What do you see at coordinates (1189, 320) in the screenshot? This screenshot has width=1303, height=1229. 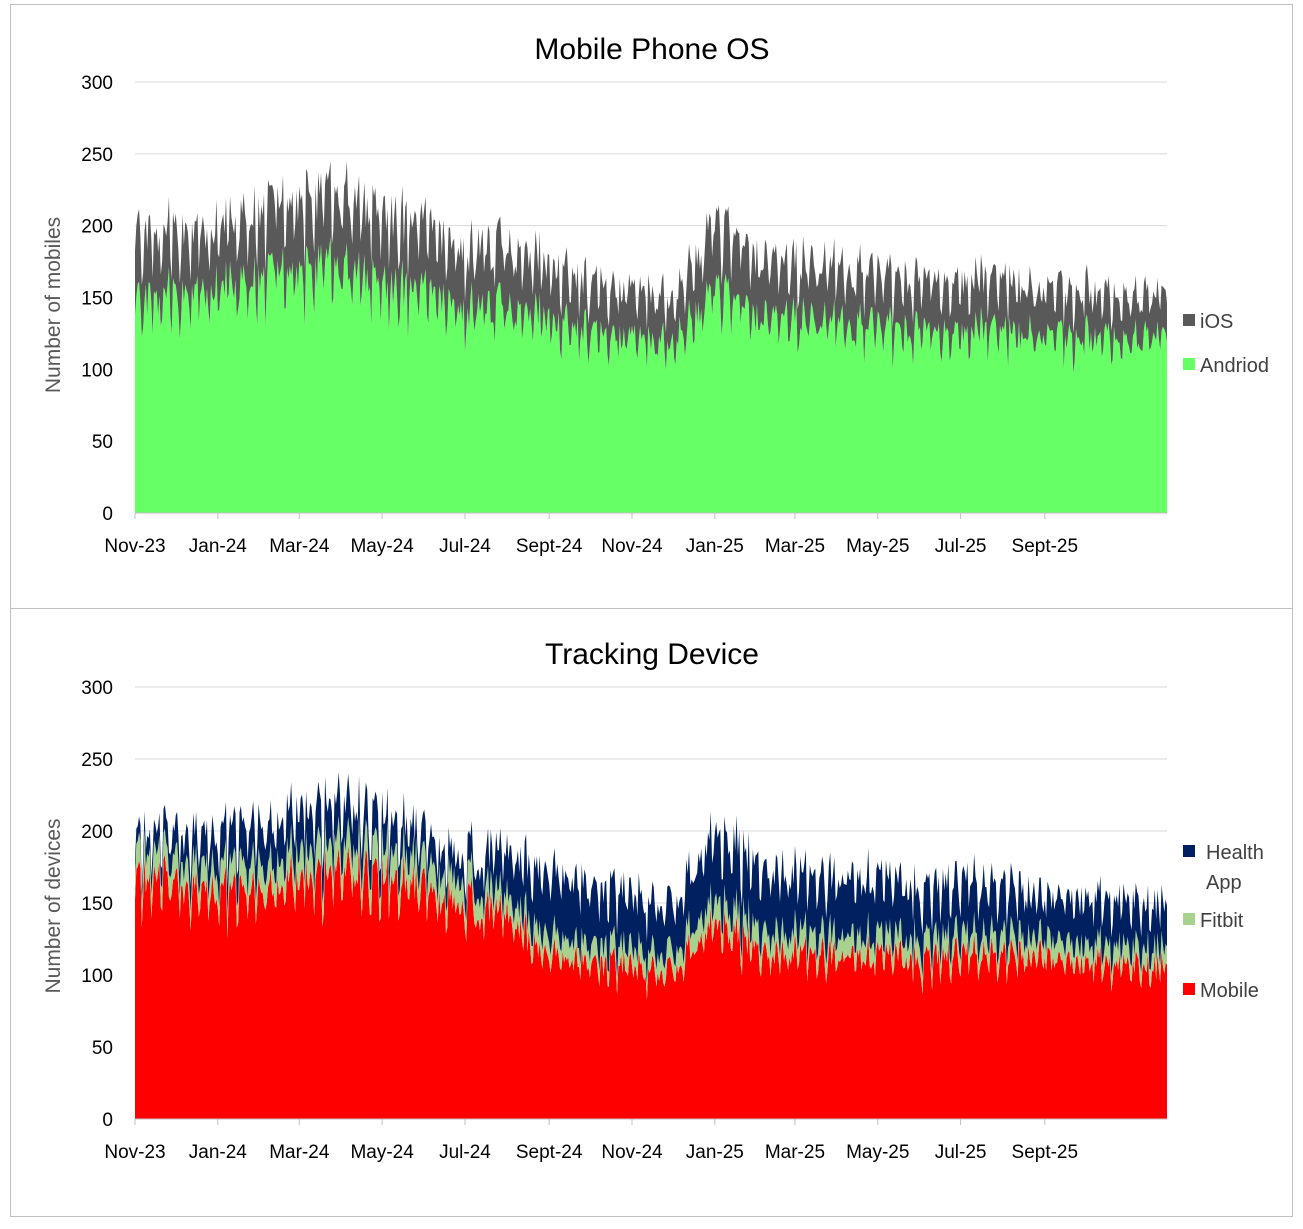 I see `legend-swatch-ios` at bounding box center [1189, 320].